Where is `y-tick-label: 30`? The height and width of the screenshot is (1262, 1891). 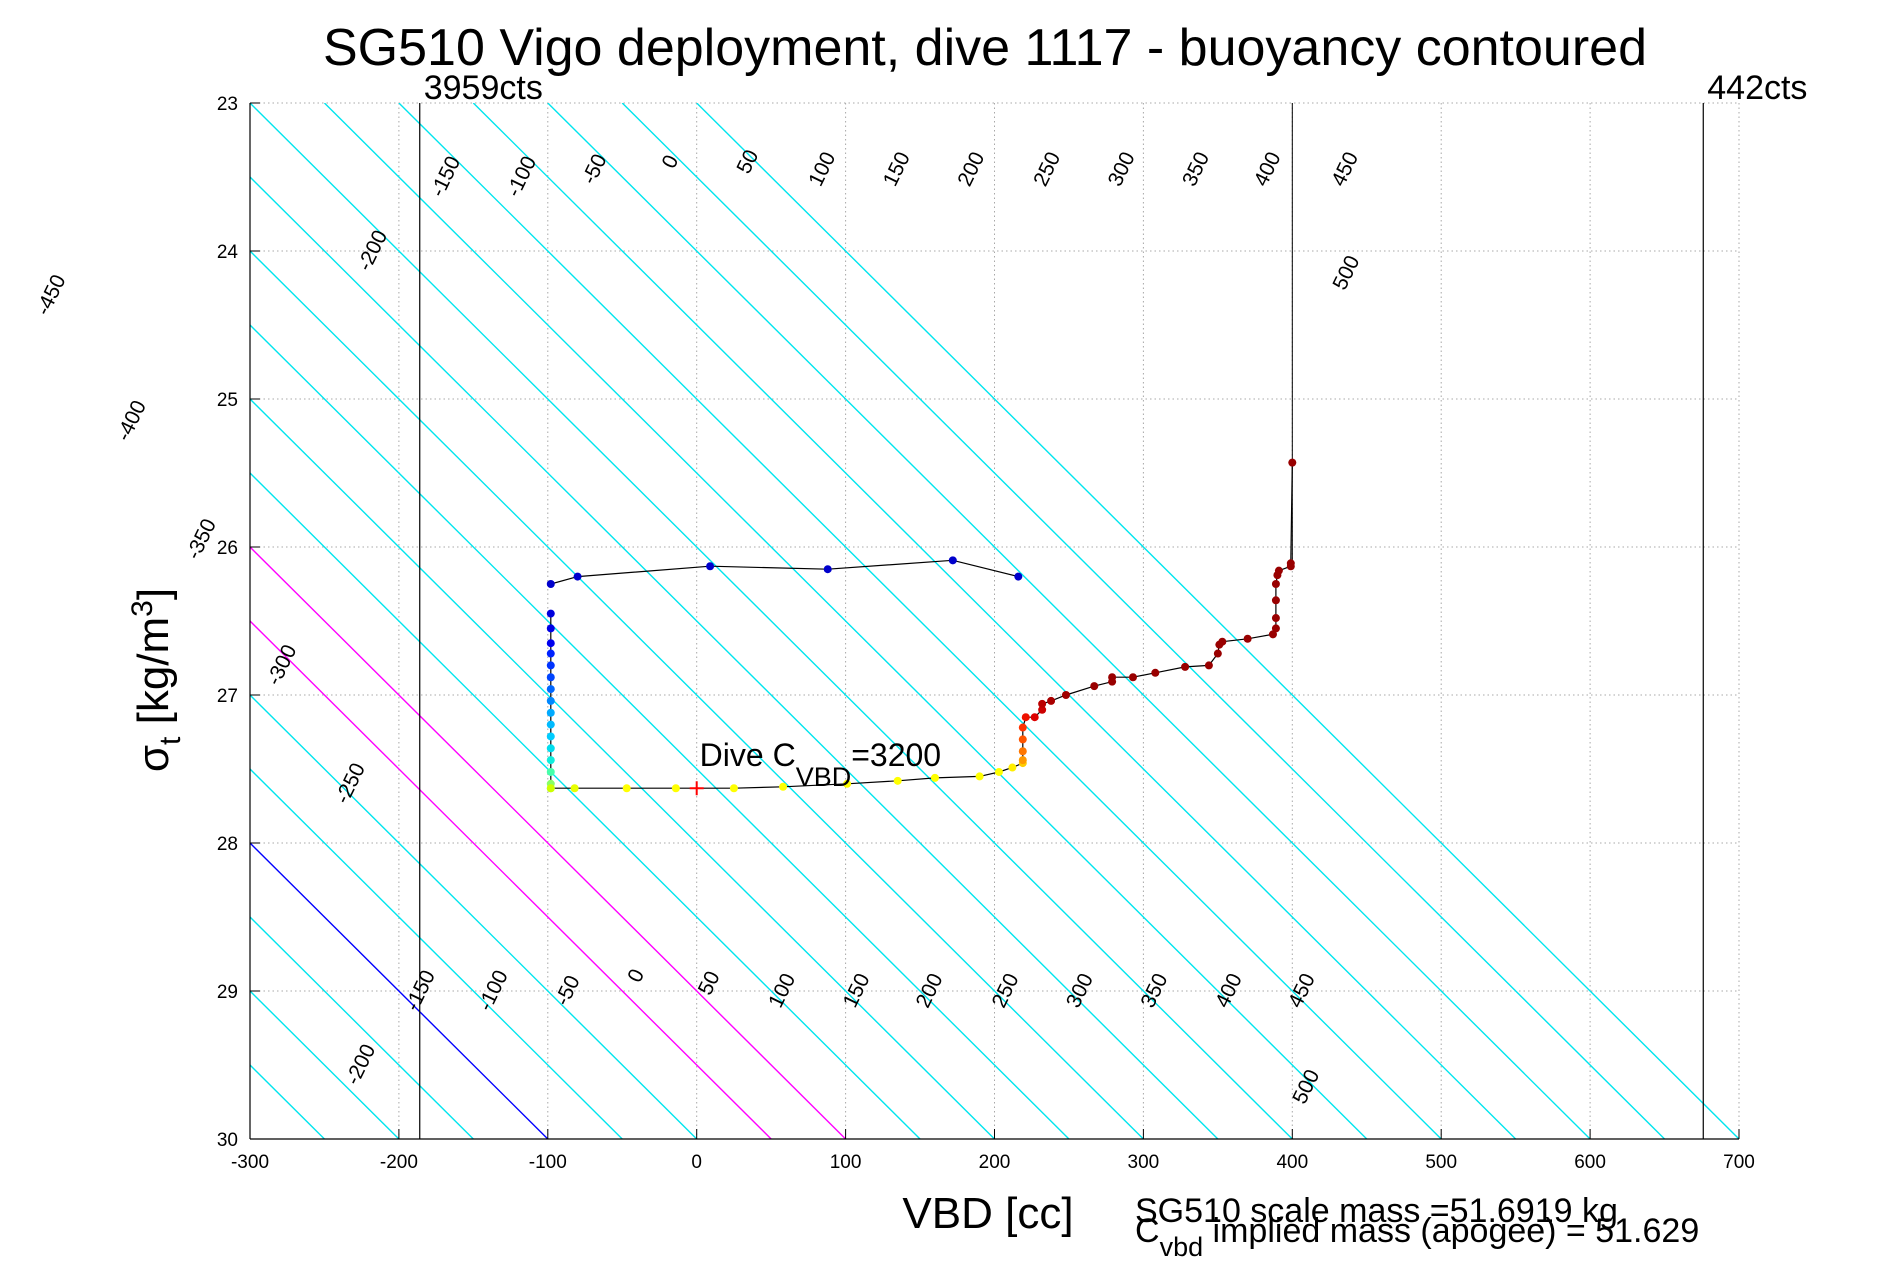 y-tick-label: 30 is located at coordinates (227, 1140).